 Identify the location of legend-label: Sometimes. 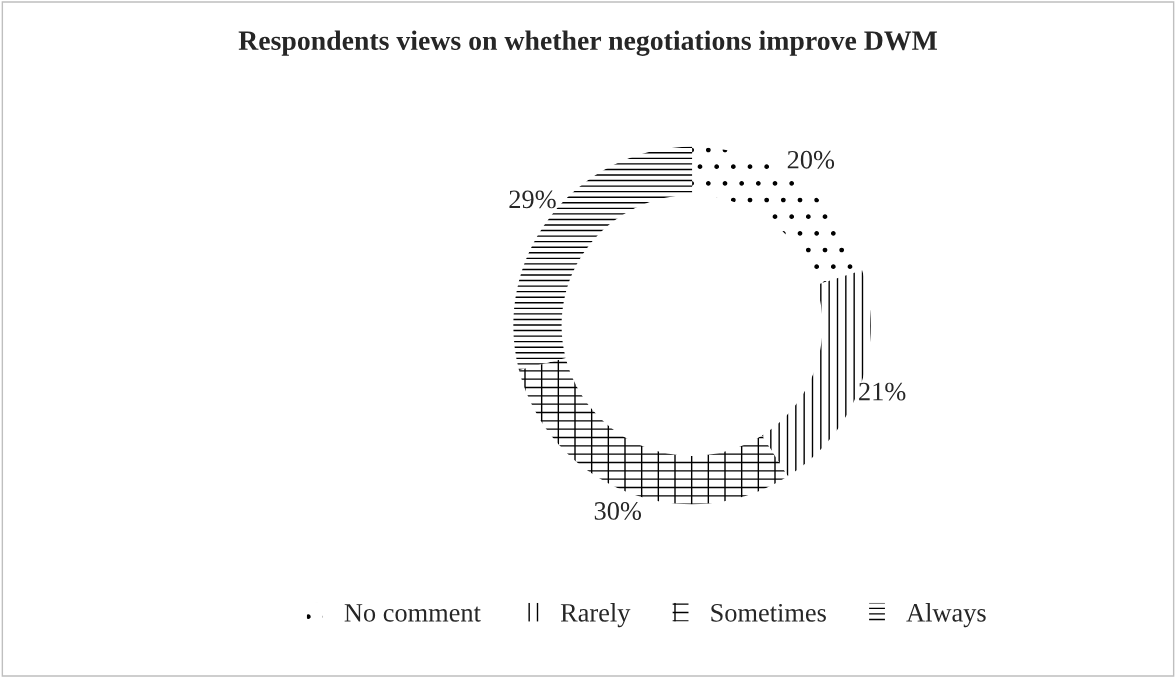
(768, 612).